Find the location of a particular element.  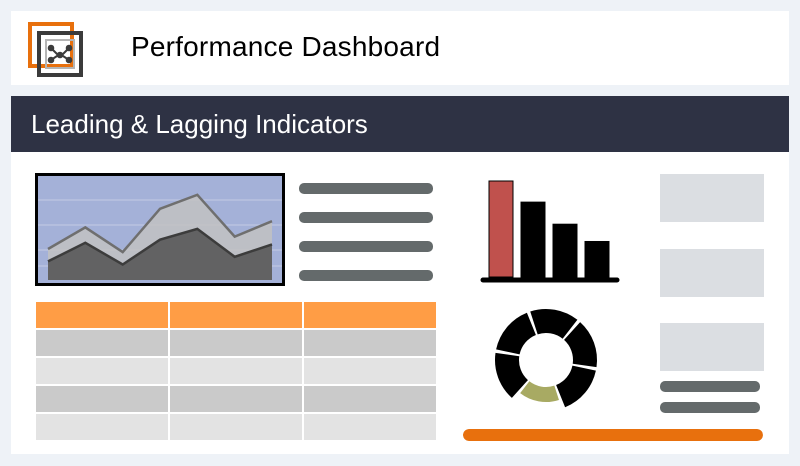

header-divider is located at coordinates (400, 90).